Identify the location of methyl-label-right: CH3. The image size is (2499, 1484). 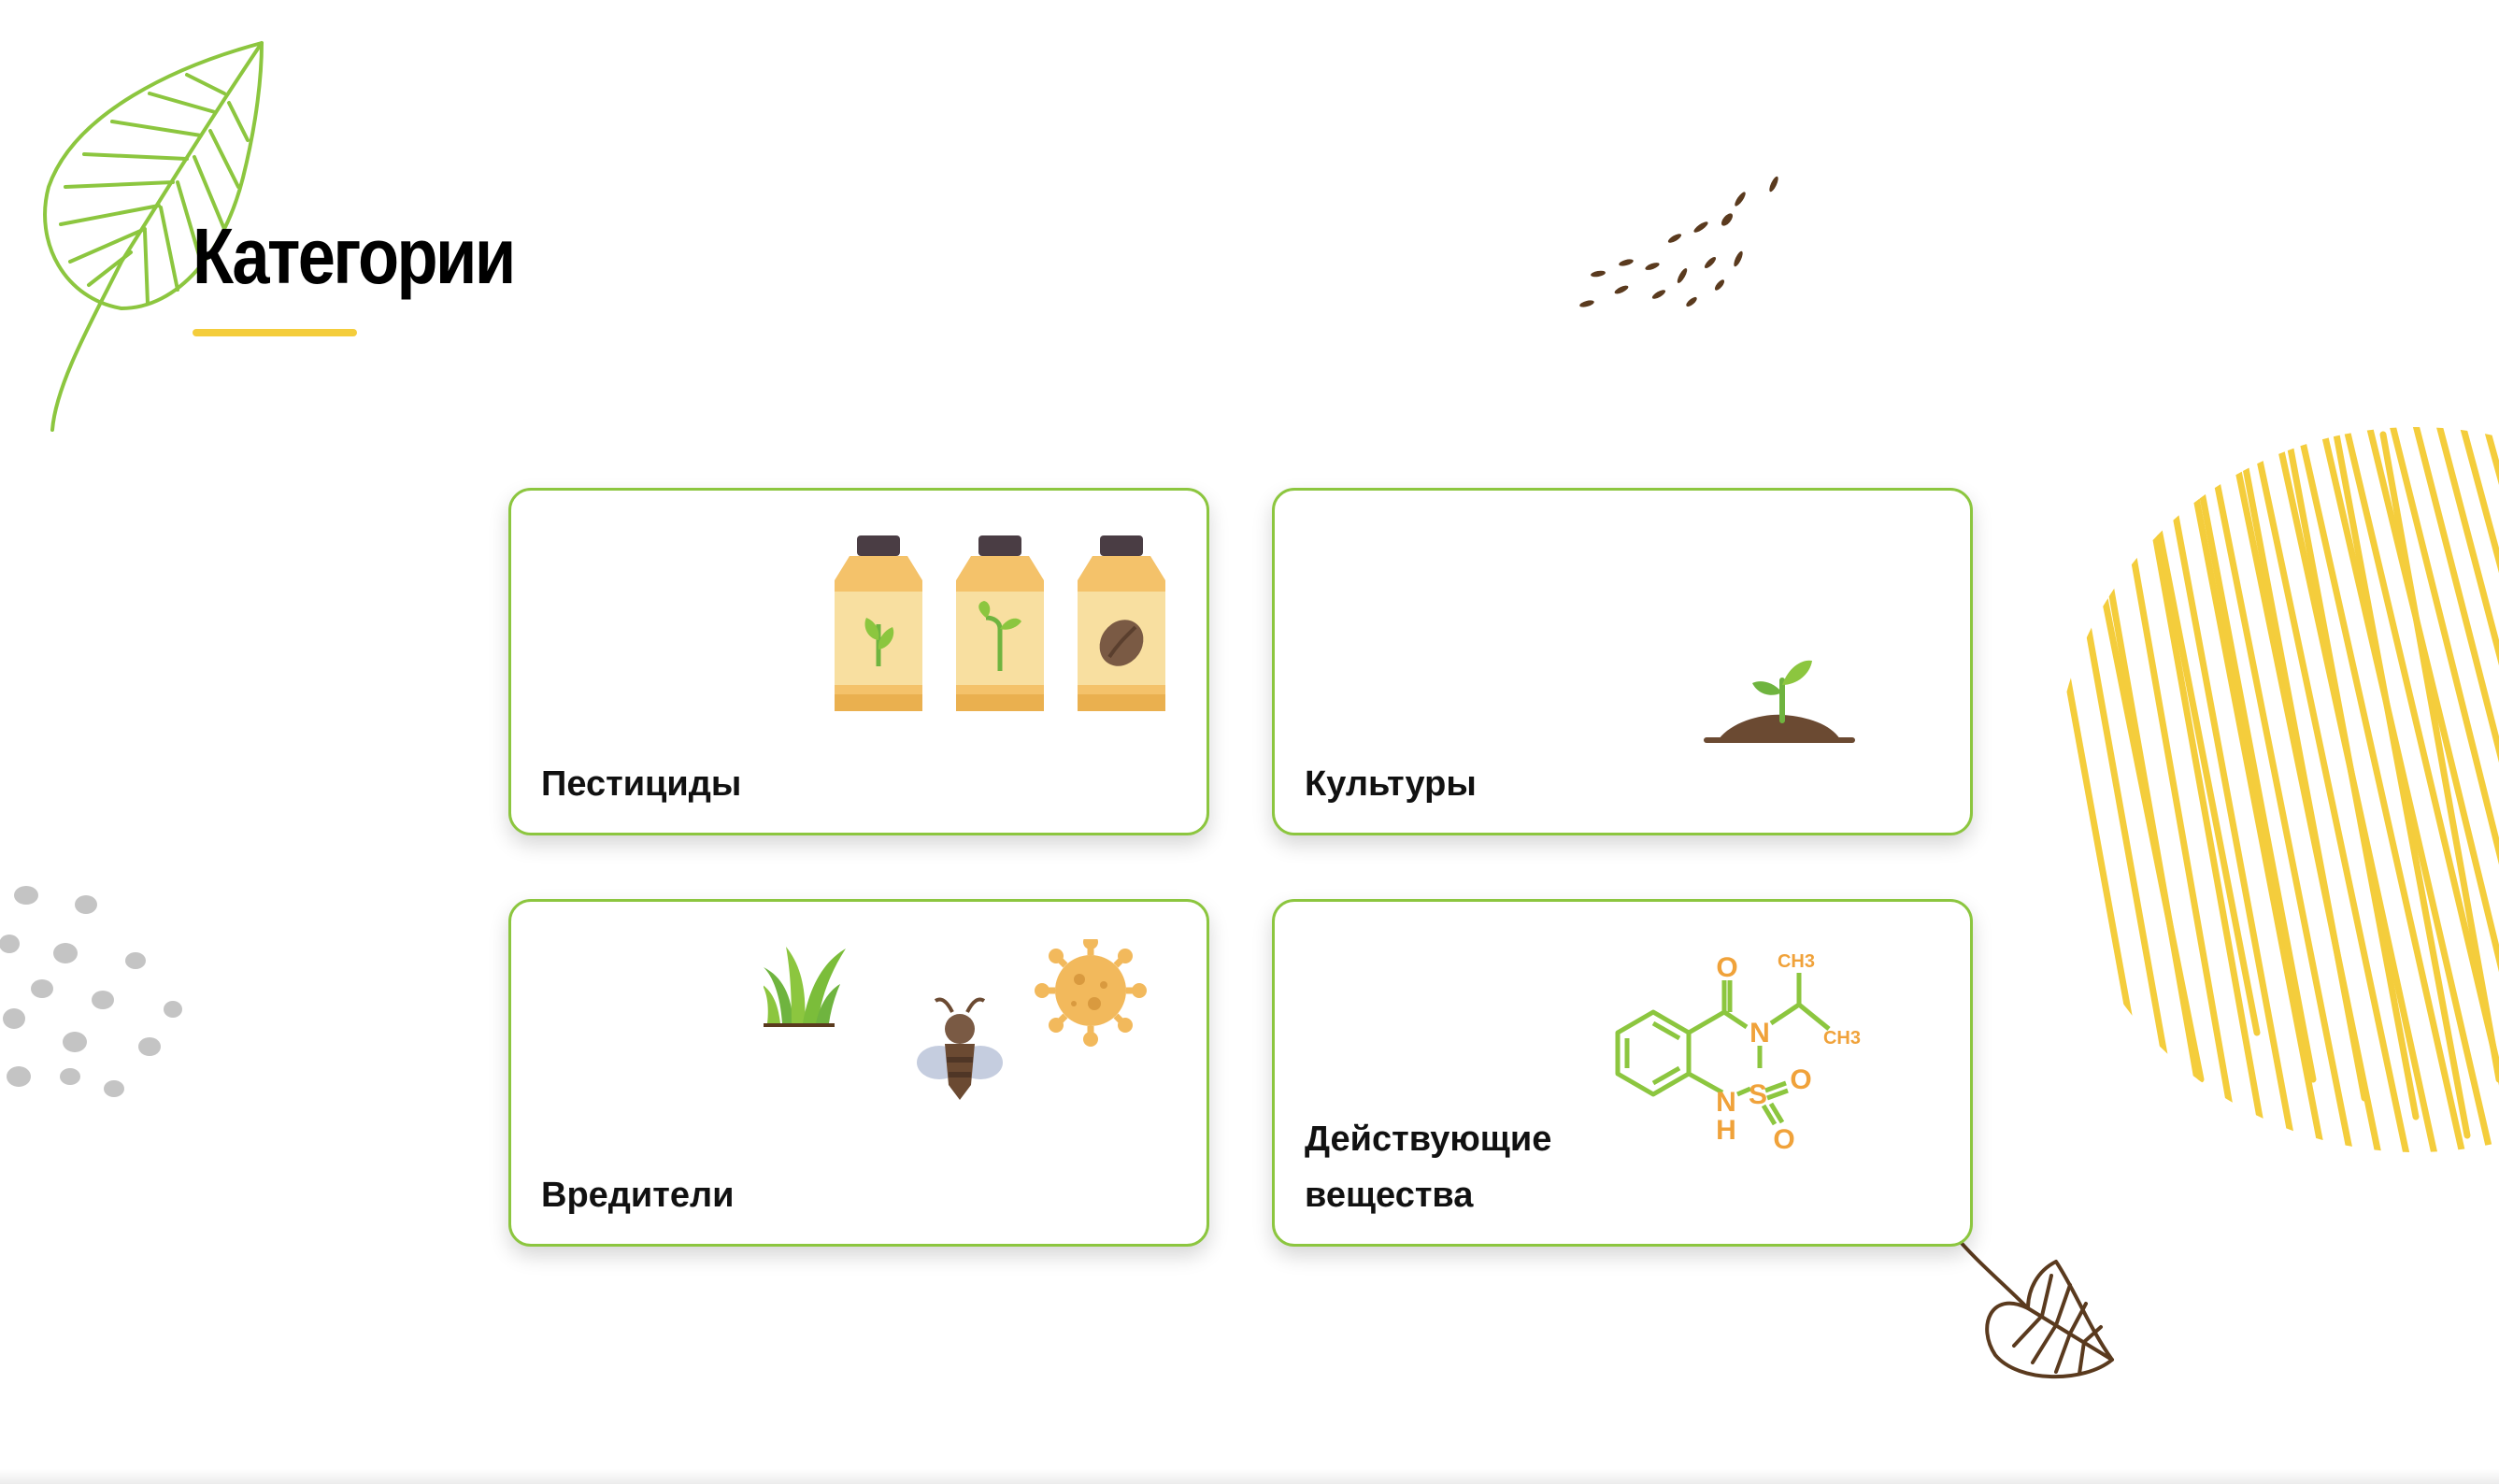
(1842, 1038).